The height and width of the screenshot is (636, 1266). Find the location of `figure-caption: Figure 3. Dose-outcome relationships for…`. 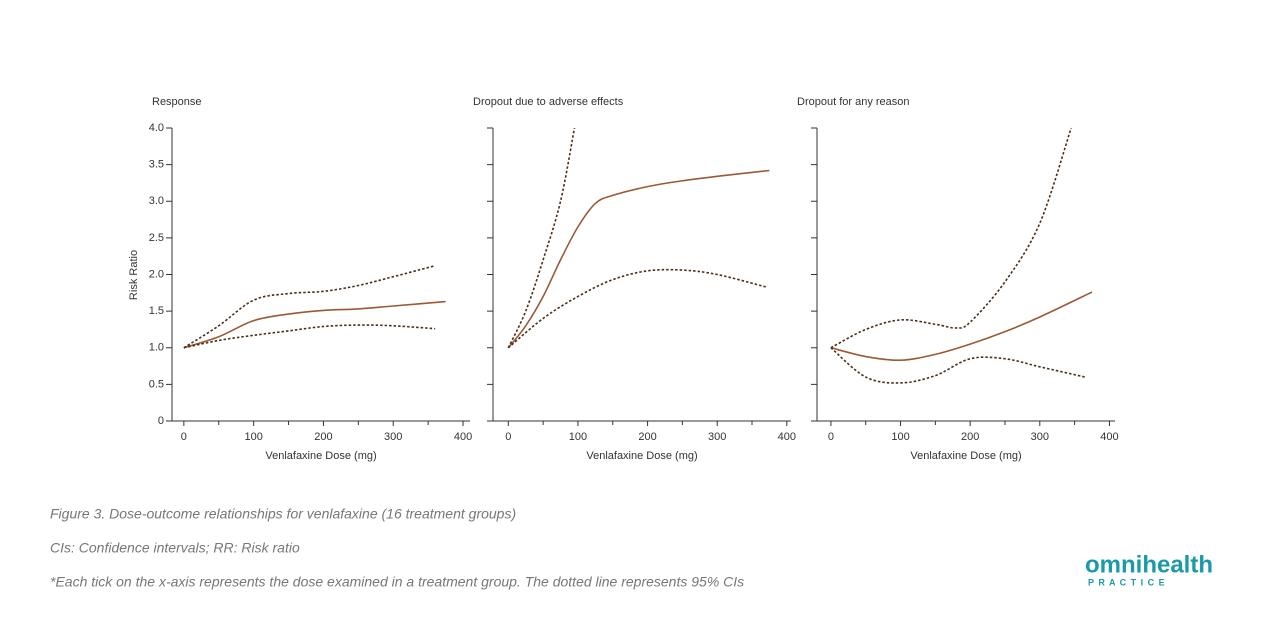

figure-caption: Figure 3. Dose-outcome relationships for… is located at coordinates (283, 514).